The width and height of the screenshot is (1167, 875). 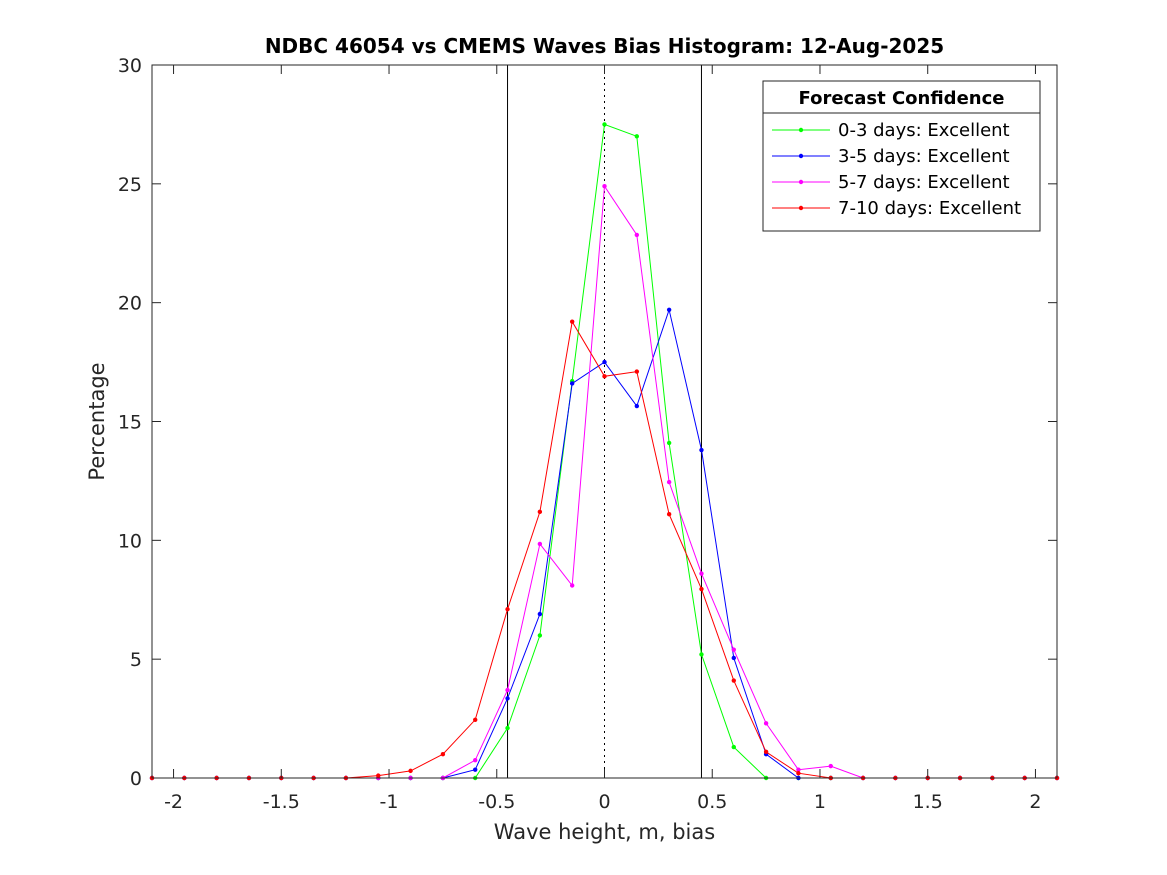 I want to click on x-tick-label: 0.5, so click(x=712, y=802).